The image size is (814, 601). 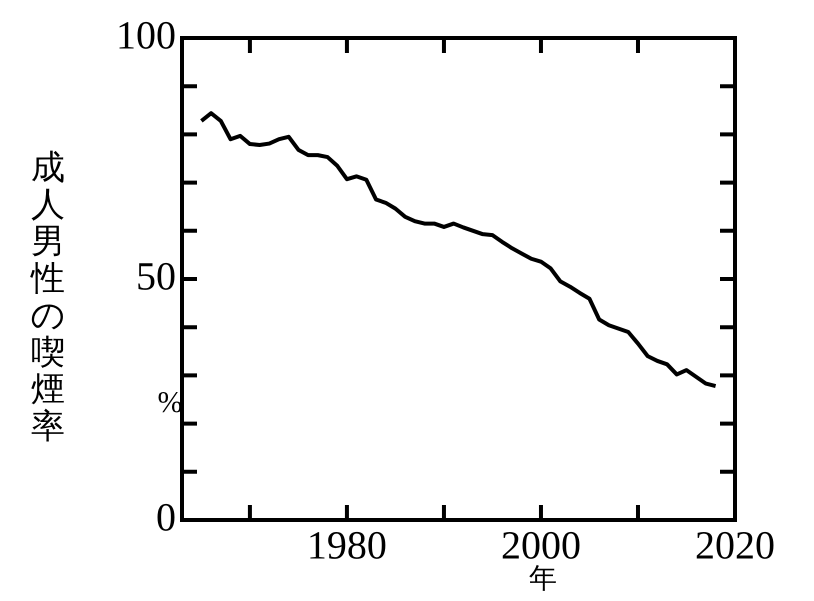 What do you see at coordinates (156, 276) in the screenshot?
I see `y-tick-label: 50` at bounding box center [156, 276].